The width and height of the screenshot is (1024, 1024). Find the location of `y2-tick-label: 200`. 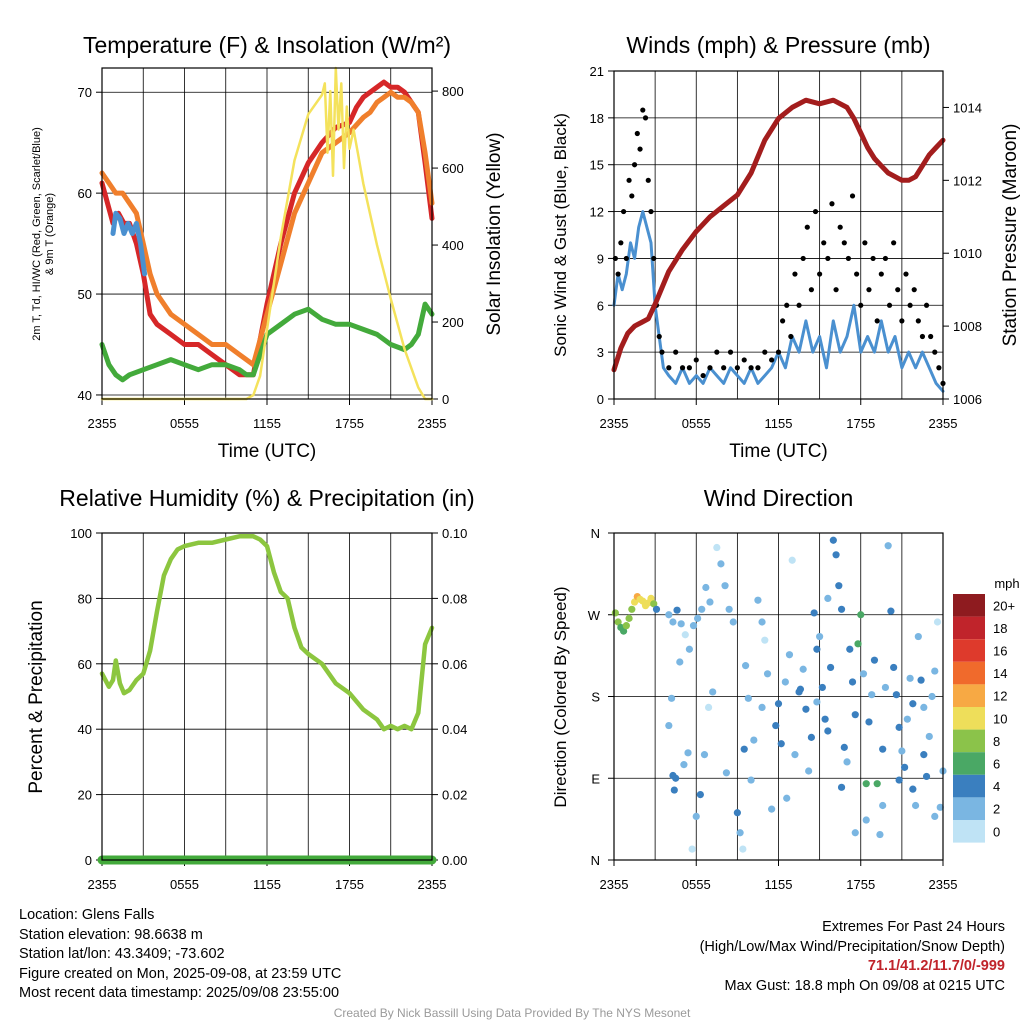

y2-tick-label: 200 is located at coordinates (453, 322).